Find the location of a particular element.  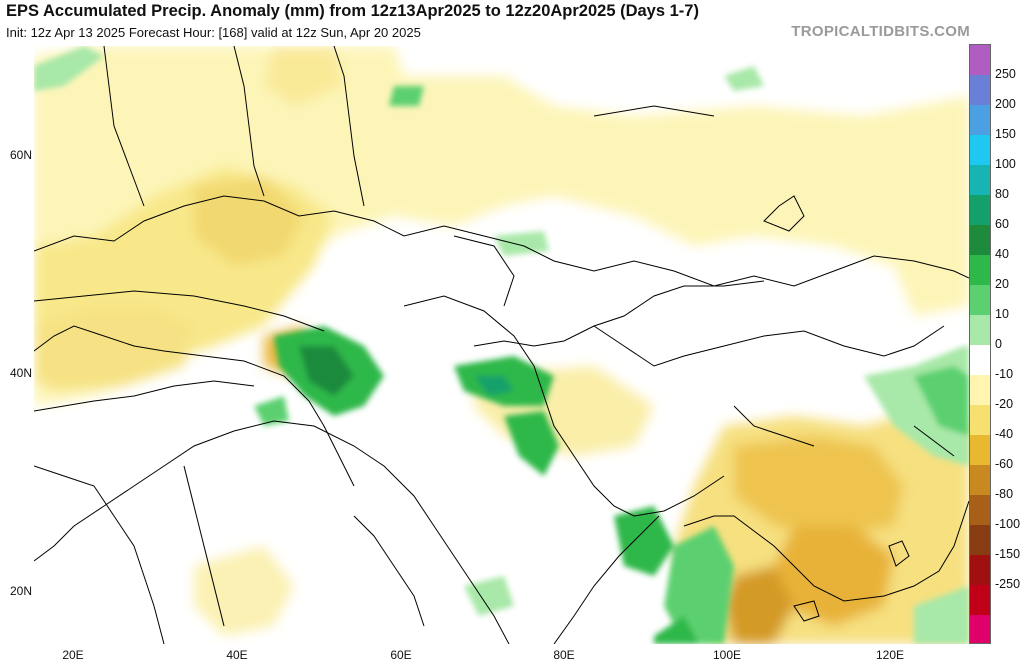

colorbar-tick-label: 80 is located at coordinates (1002, 194).